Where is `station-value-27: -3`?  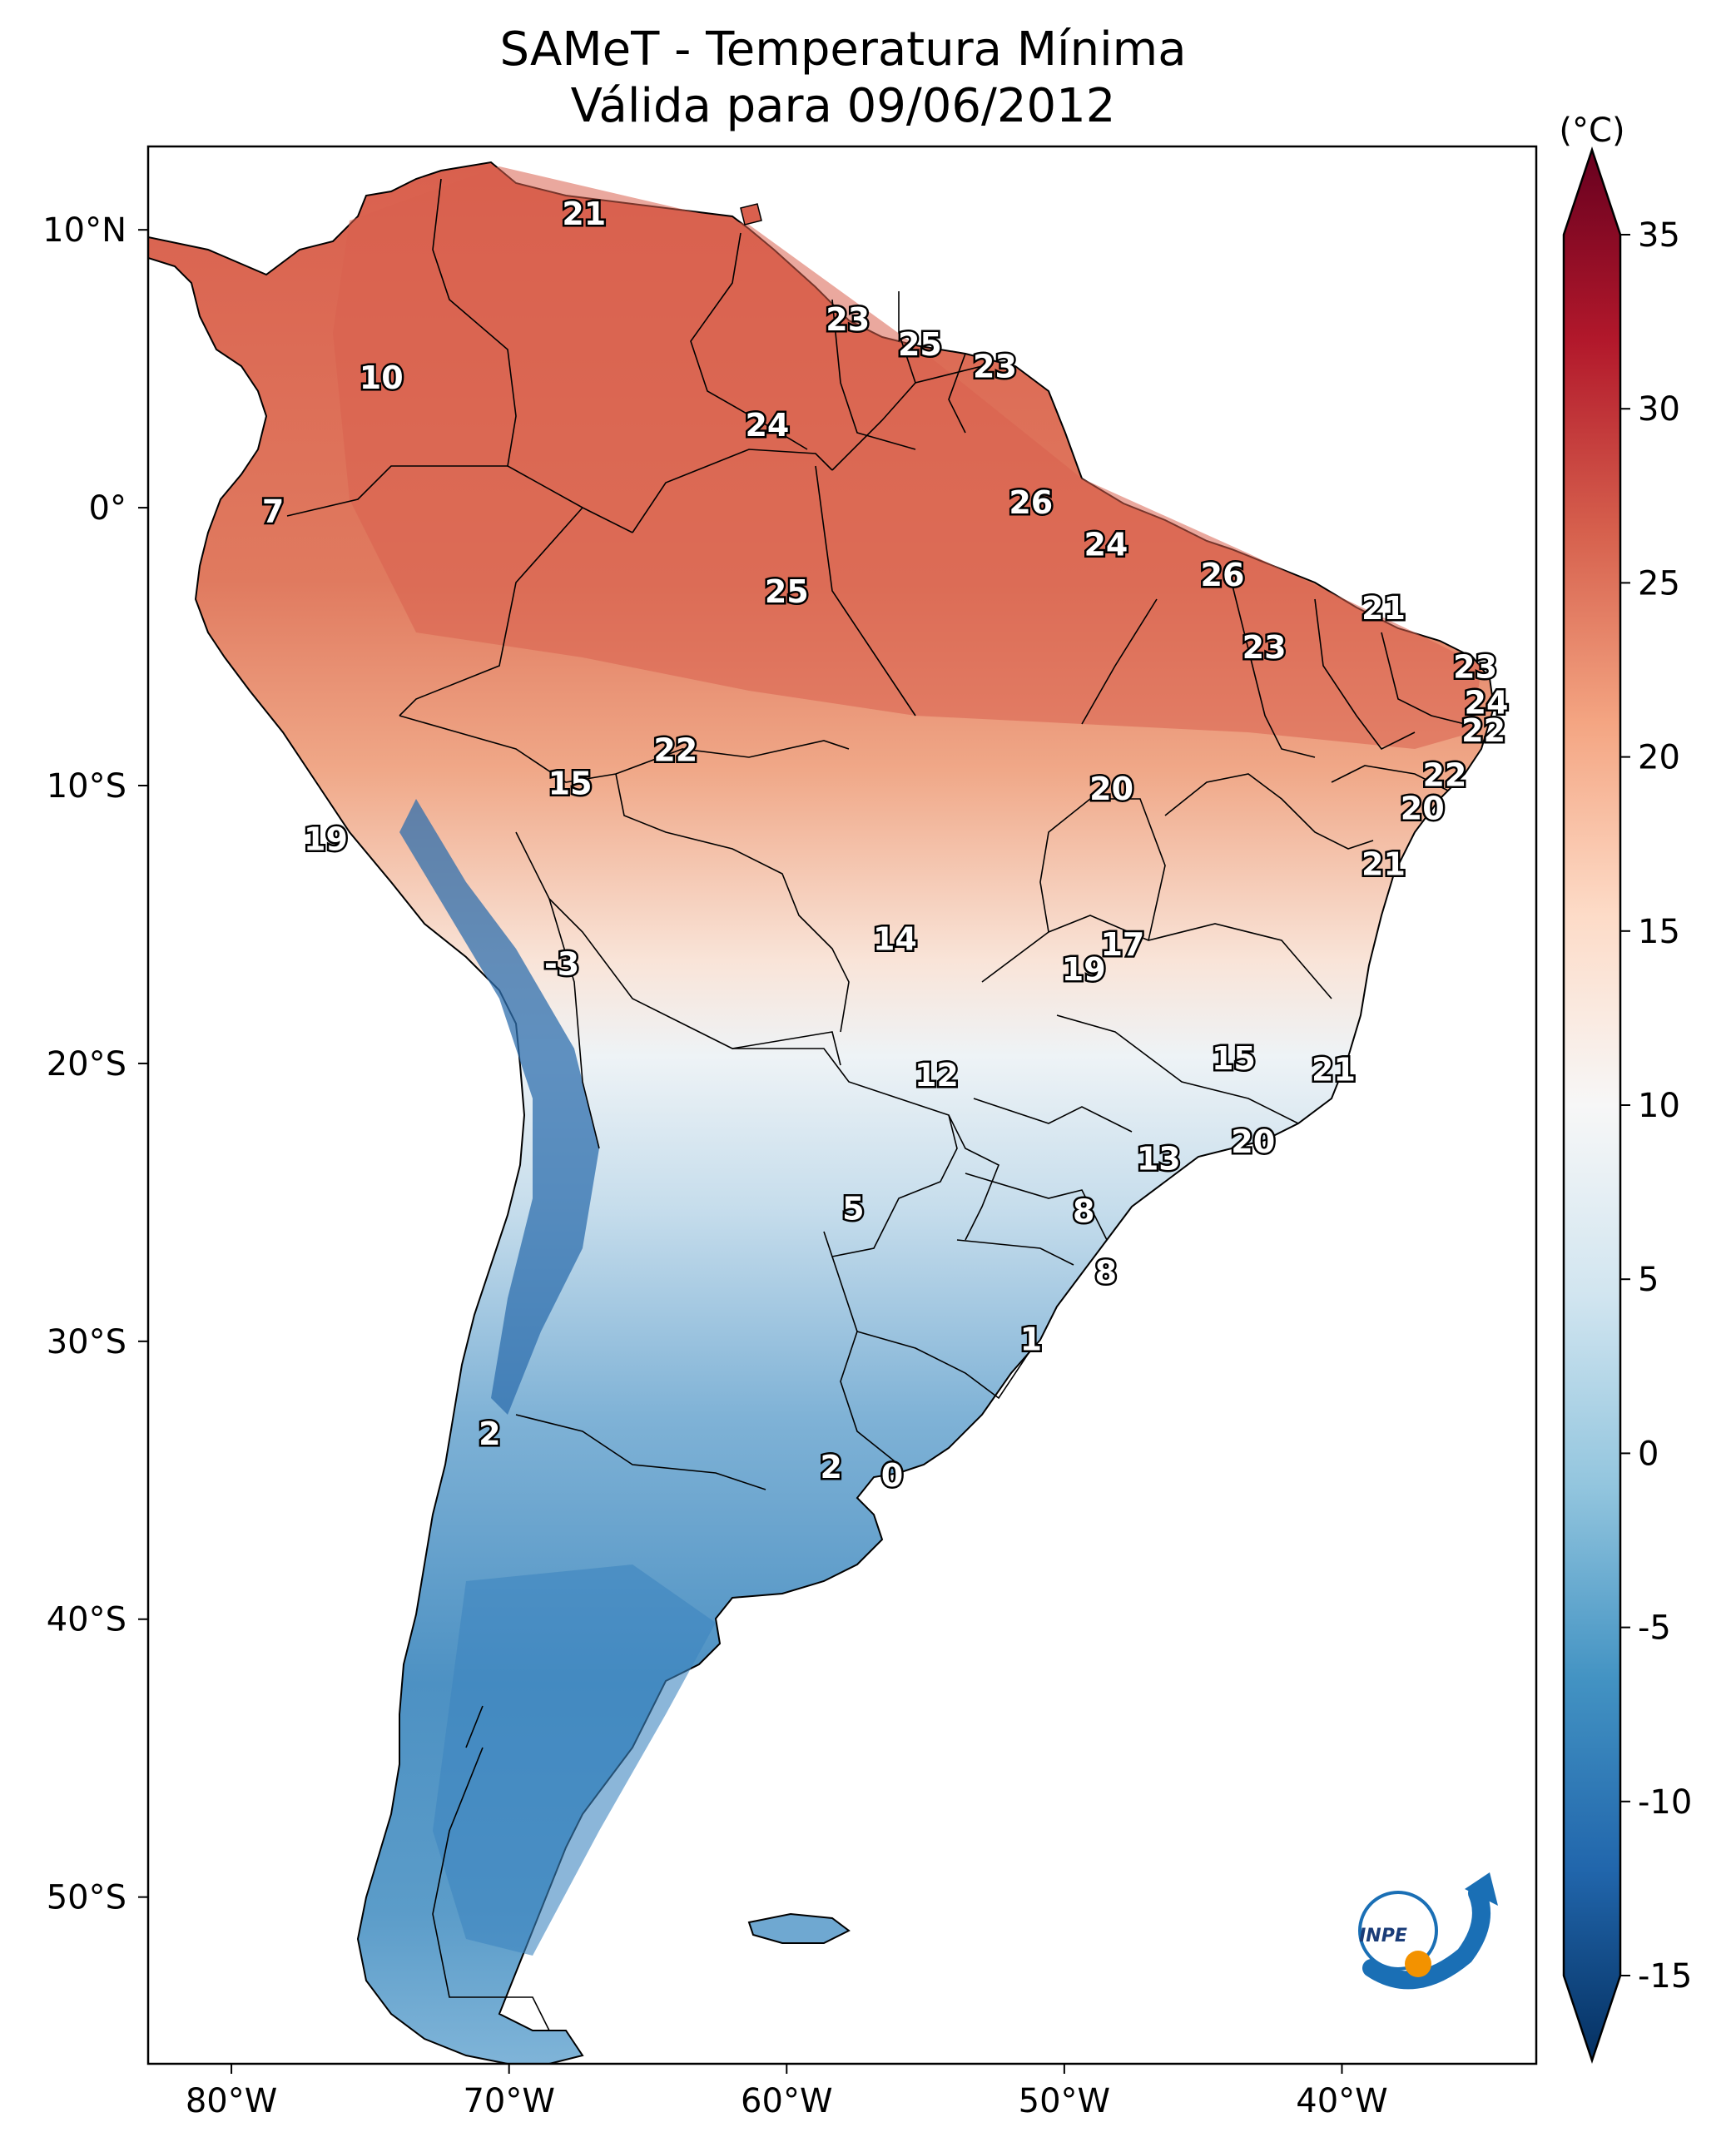 station-value-27: -3 is located at coordinates (561, 964).